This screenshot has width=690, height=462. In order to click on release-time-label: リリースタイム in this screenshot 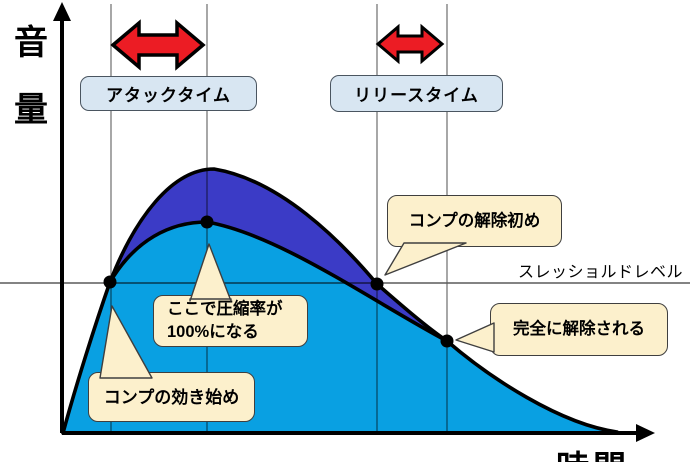, I will do `click(416, 93)`.